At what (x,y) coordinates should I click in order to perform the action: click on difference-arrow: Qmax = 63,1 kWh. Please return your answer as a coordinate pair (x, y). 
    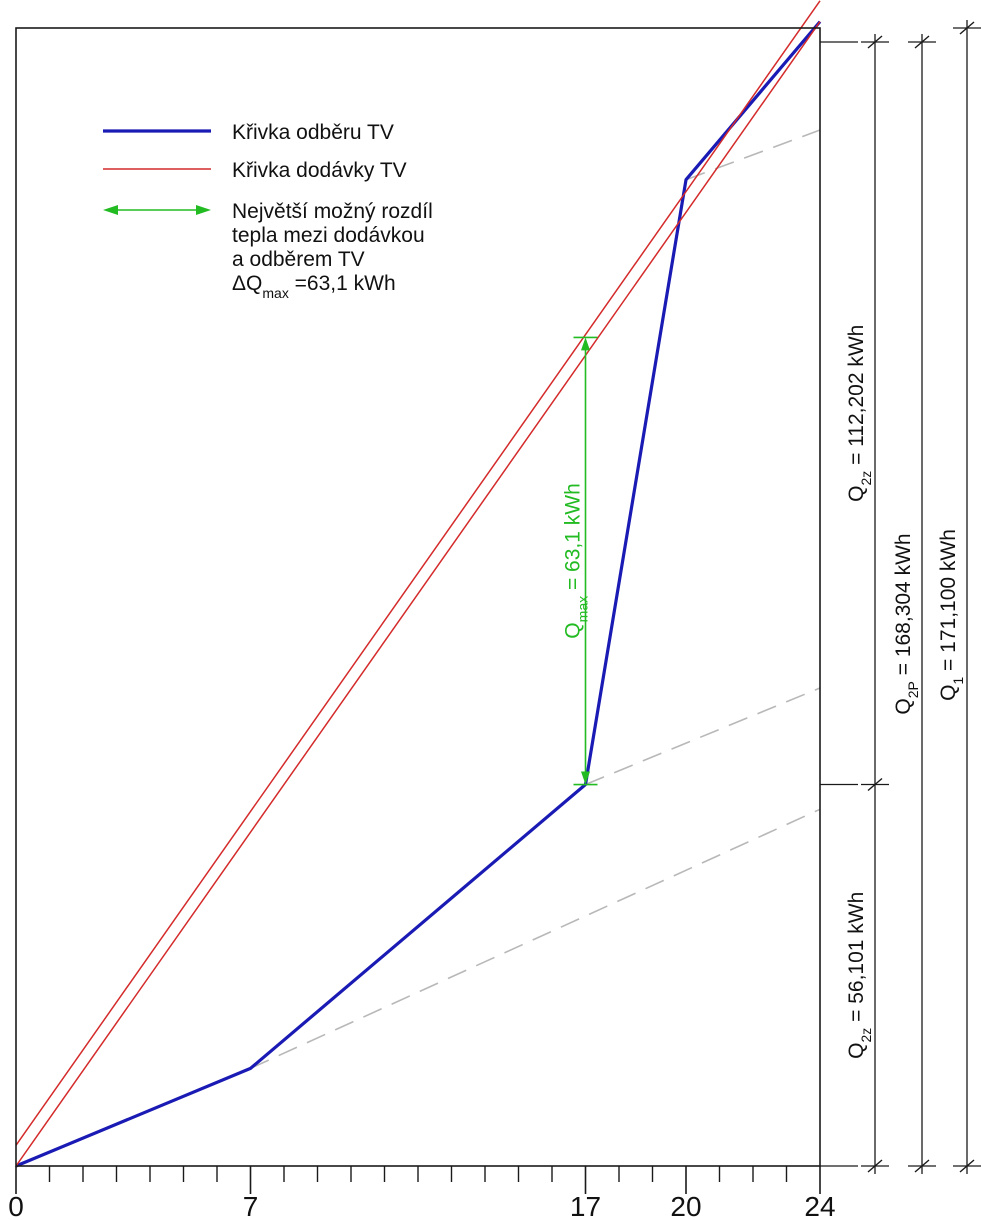
    Looking at the image, I should click on (580, 561).